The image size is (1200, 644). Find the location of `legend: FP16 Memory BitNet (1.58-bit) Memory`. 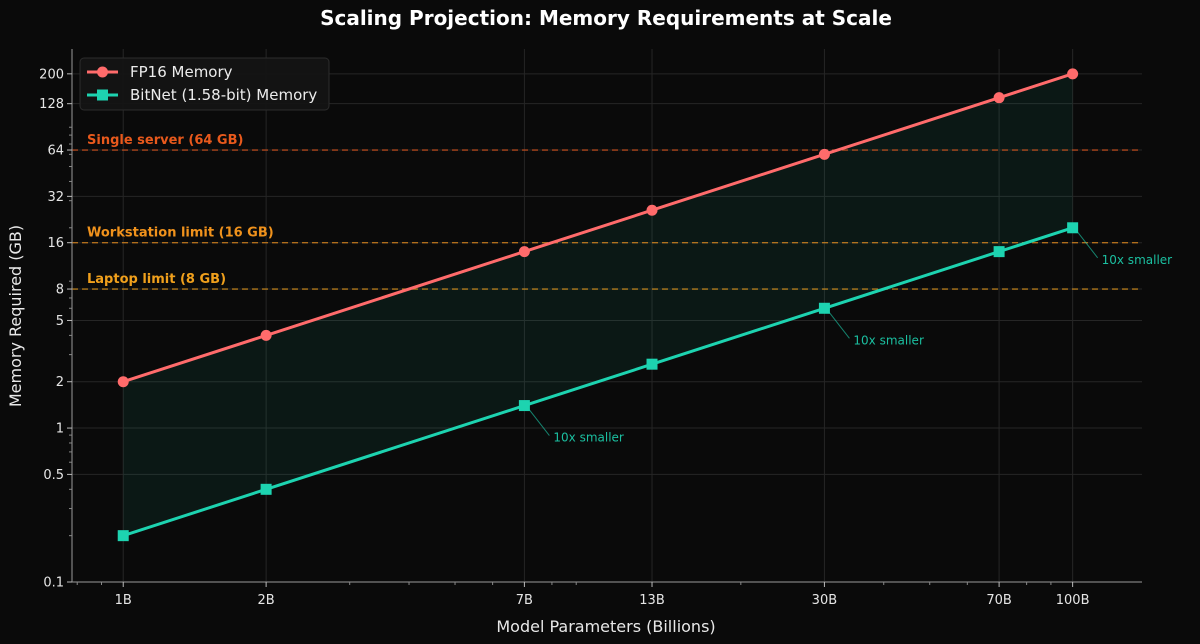

legend: FP16 Memory BitNet (1.58-bit) Memory is located at coordinates (204, 84).